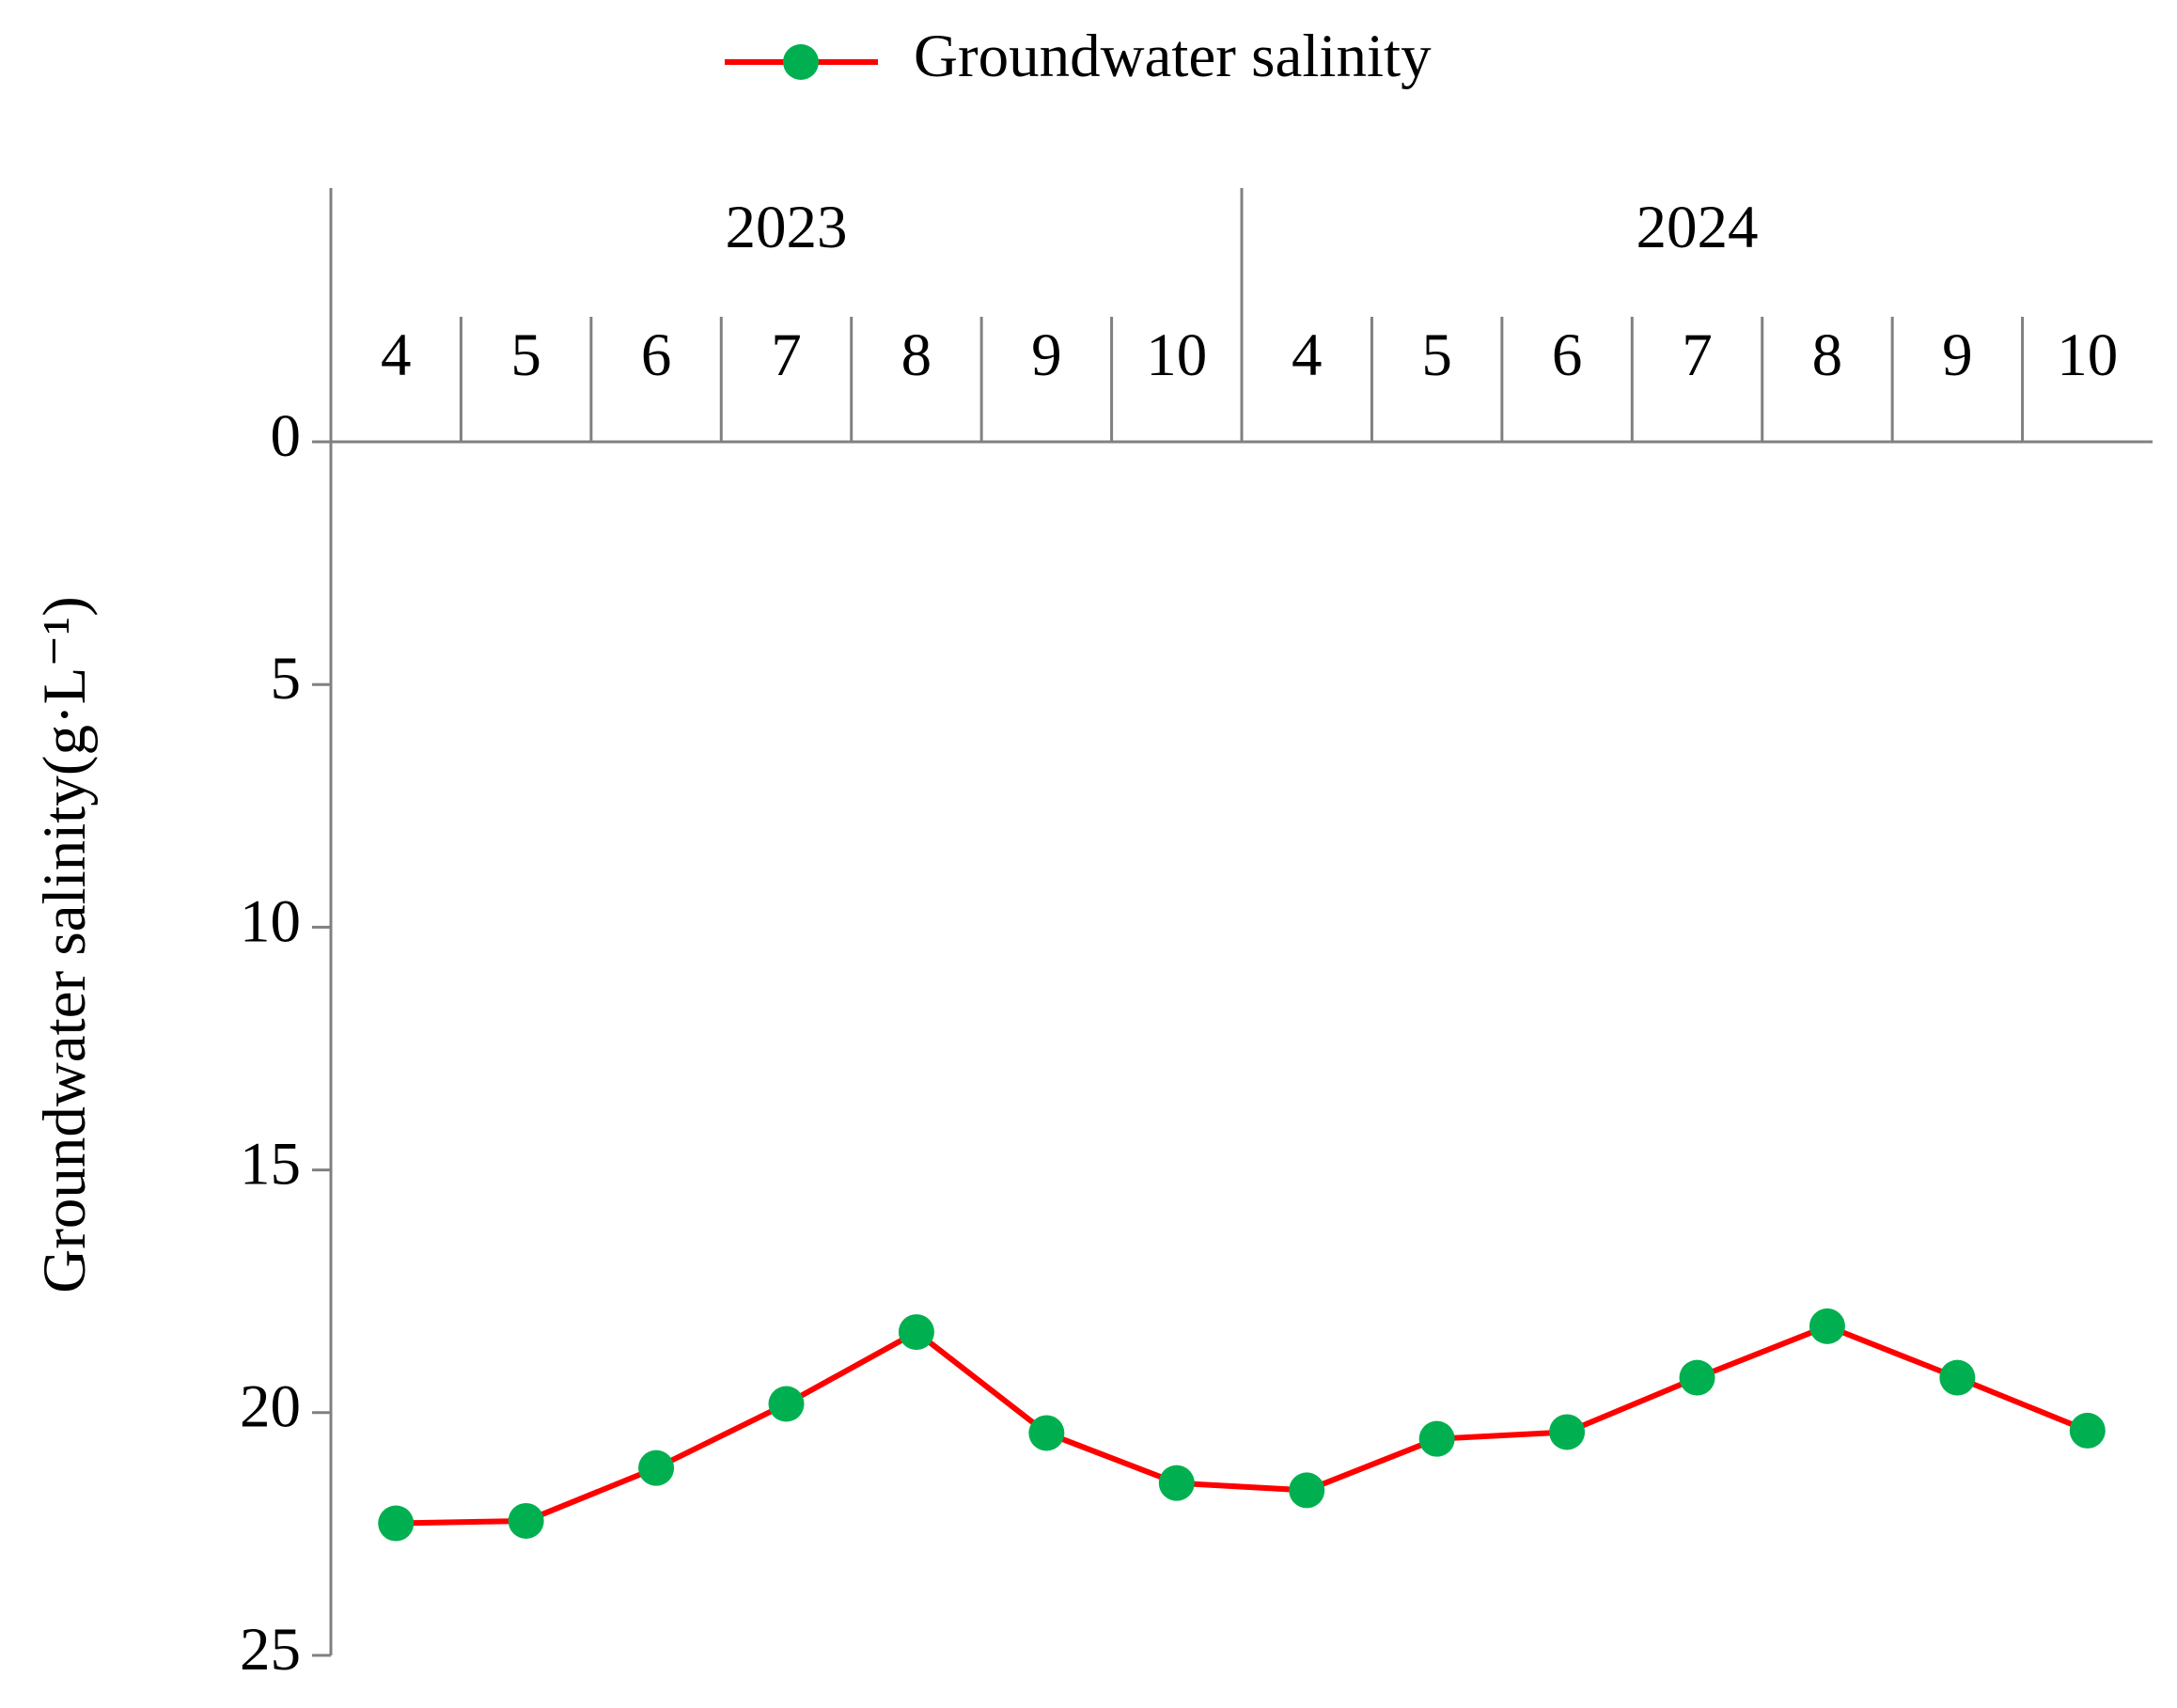 This screenshot has width=2177, height=1708. I want to click on y-tick-label: 25, so click(270, 1650).